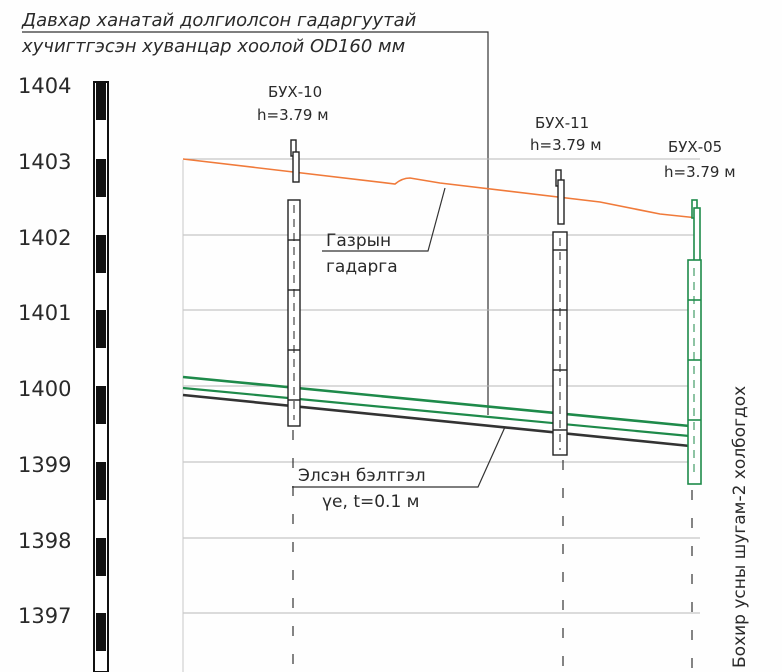 This screenshot has height=672, width=782. What do you see at coordinates (44, 86) in the screenshot?
I see `elevation-label: 1404` at bounding box center [44, 86].